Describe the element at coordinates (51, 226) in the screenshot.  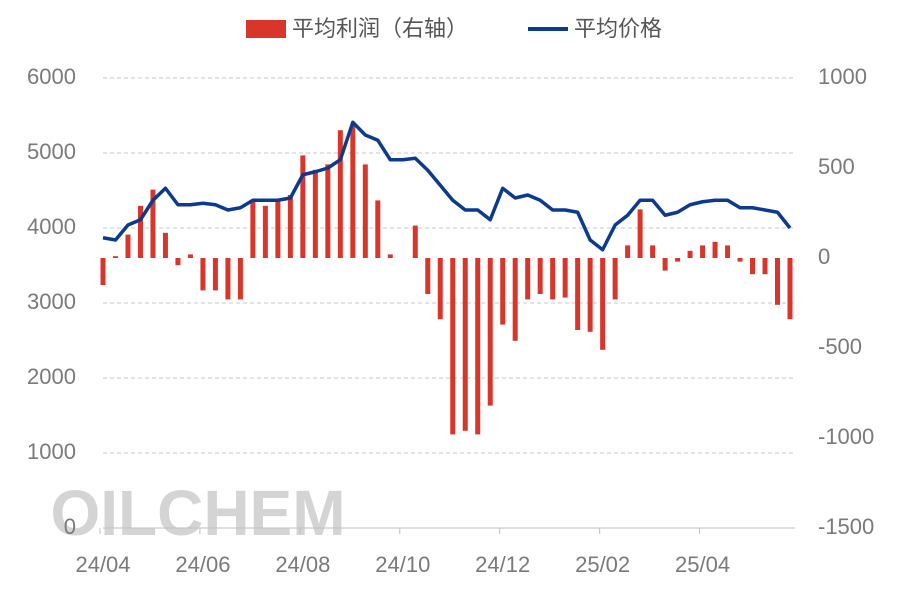
I see `y-tick-label: 4000` at that location.